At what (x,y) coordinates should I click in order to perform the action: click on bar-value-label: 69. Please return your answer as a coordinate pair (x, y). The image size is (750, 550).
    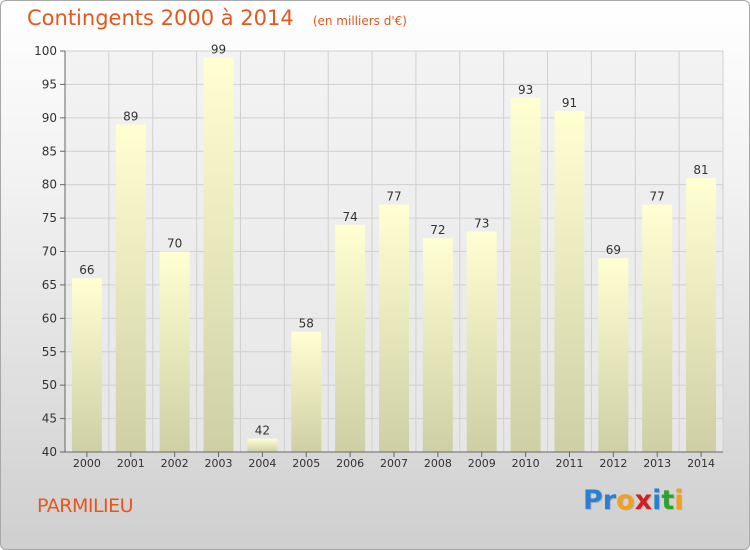
    Looking at the image, I should click on (613, 250).